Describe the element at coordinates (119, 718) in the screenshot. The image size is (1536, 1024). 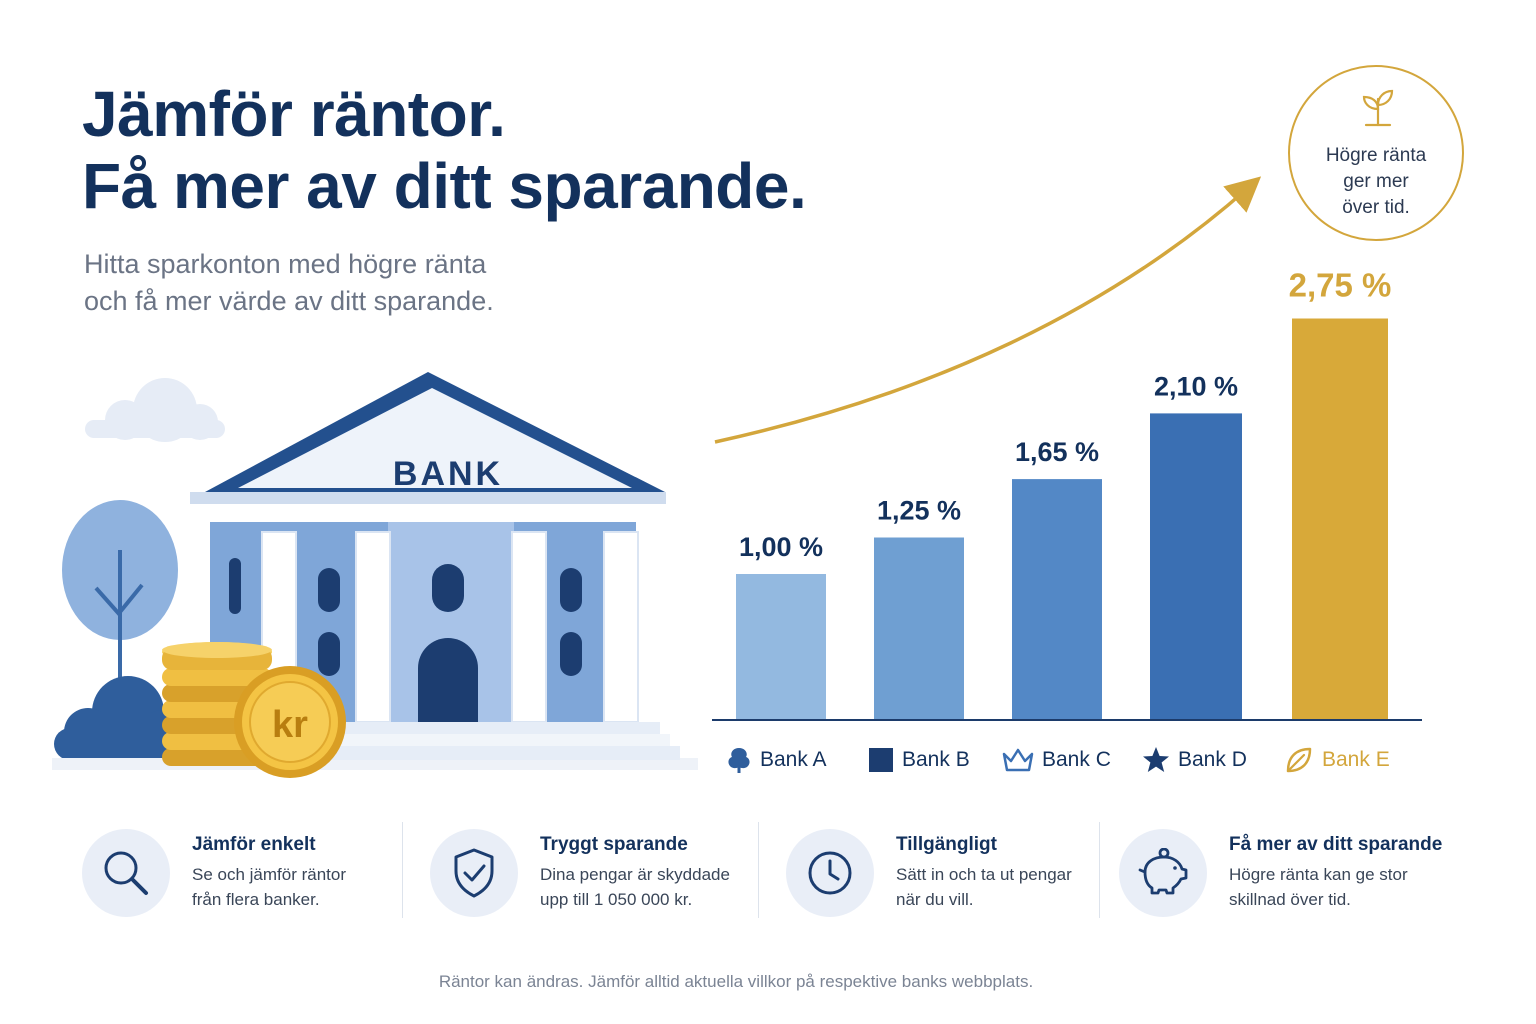
I see `bush-illustration` at that location.